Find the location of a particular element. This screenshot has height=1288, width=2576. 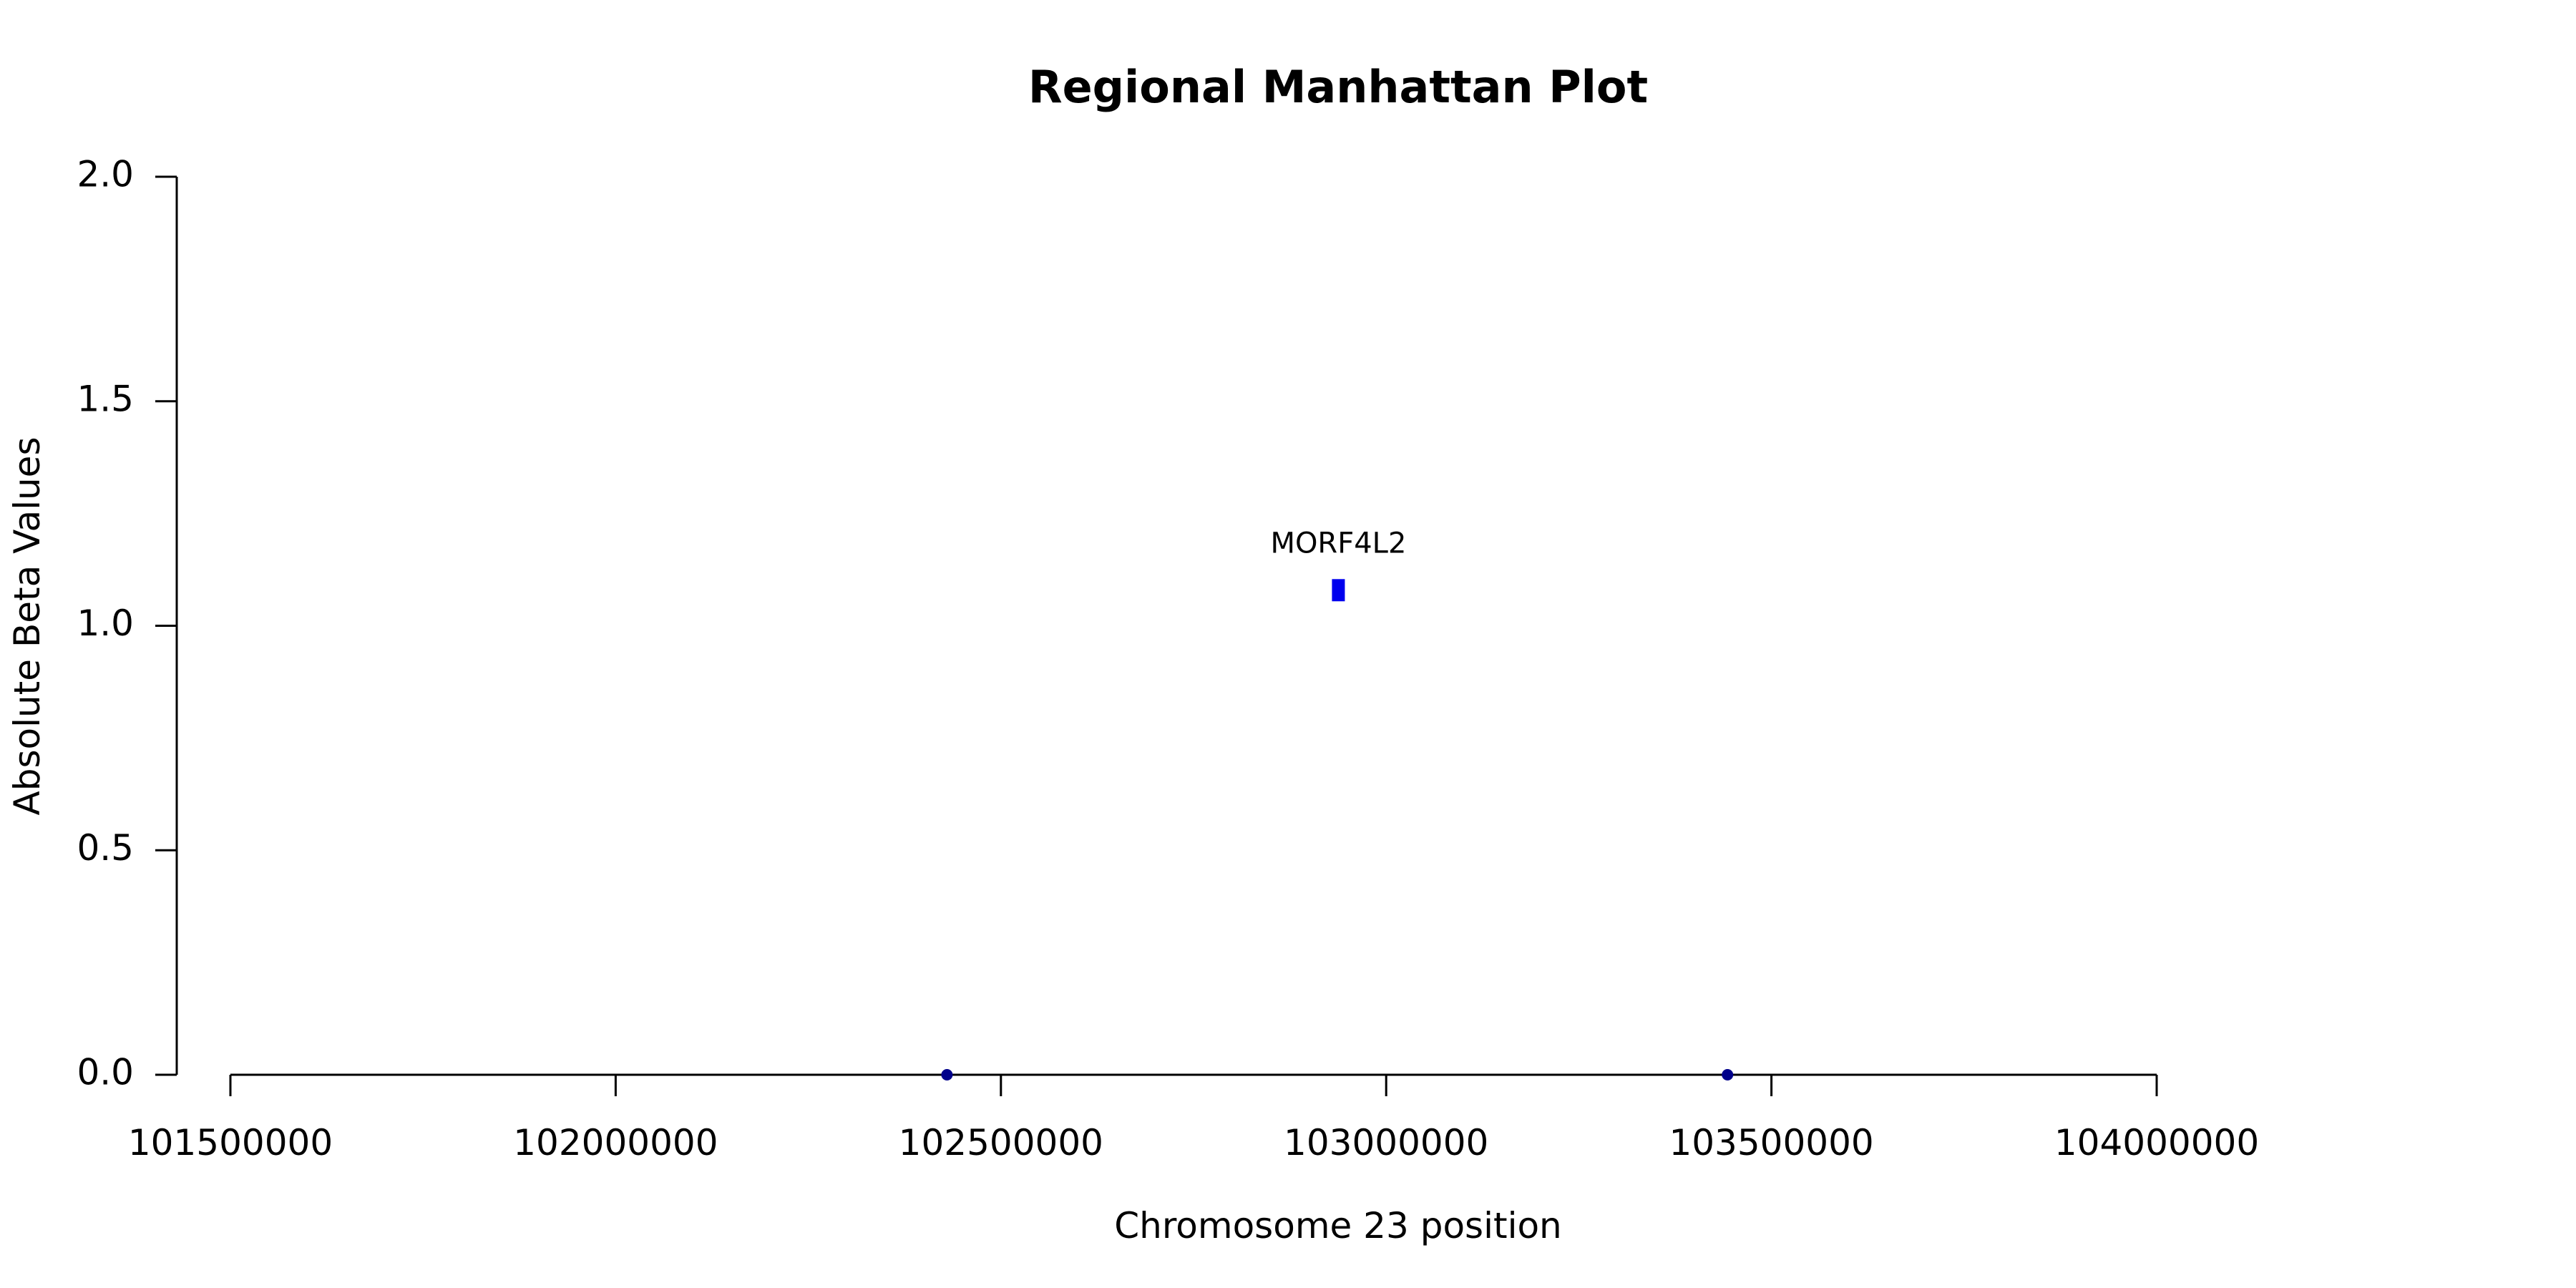

gene-label: MORF4L2 is located at coordinates (1338, 543).